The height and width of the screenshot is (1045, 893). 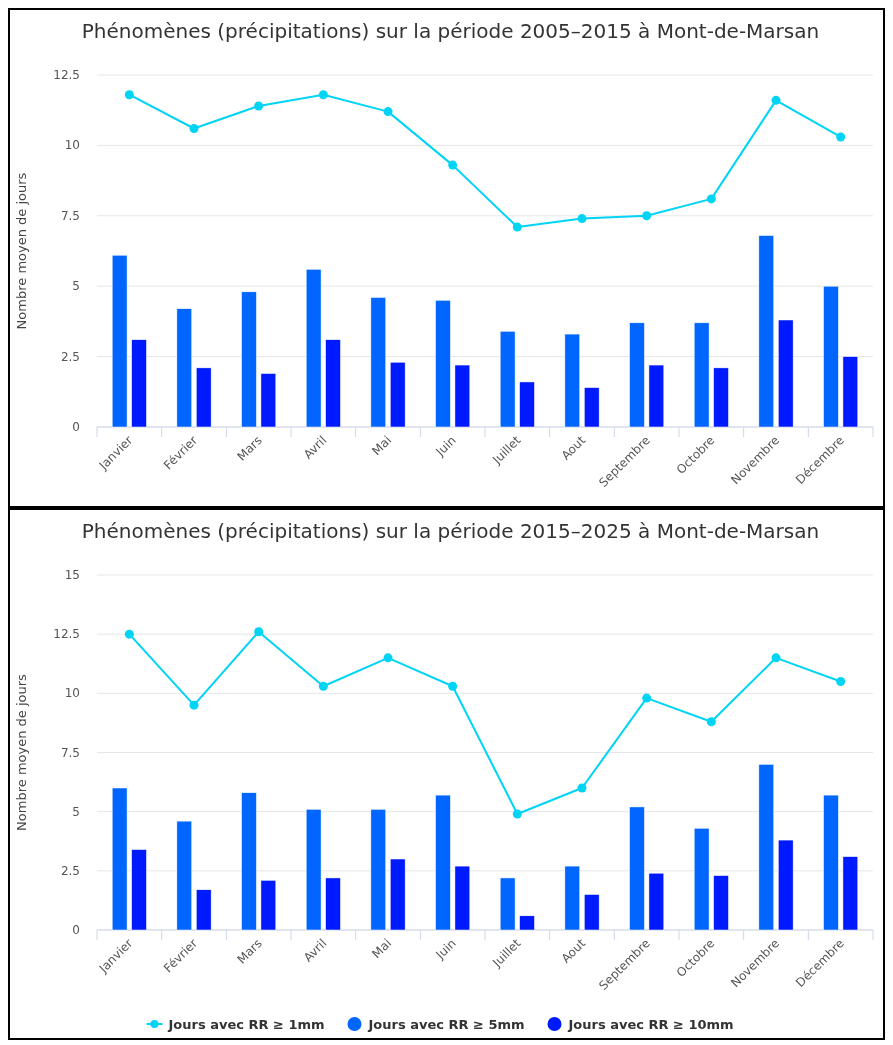 I want to click on chart-title: Phénomènes (précipitations) sur la période 2005–2015 à Mont-de-Marsan, so click(x=450, y=31).